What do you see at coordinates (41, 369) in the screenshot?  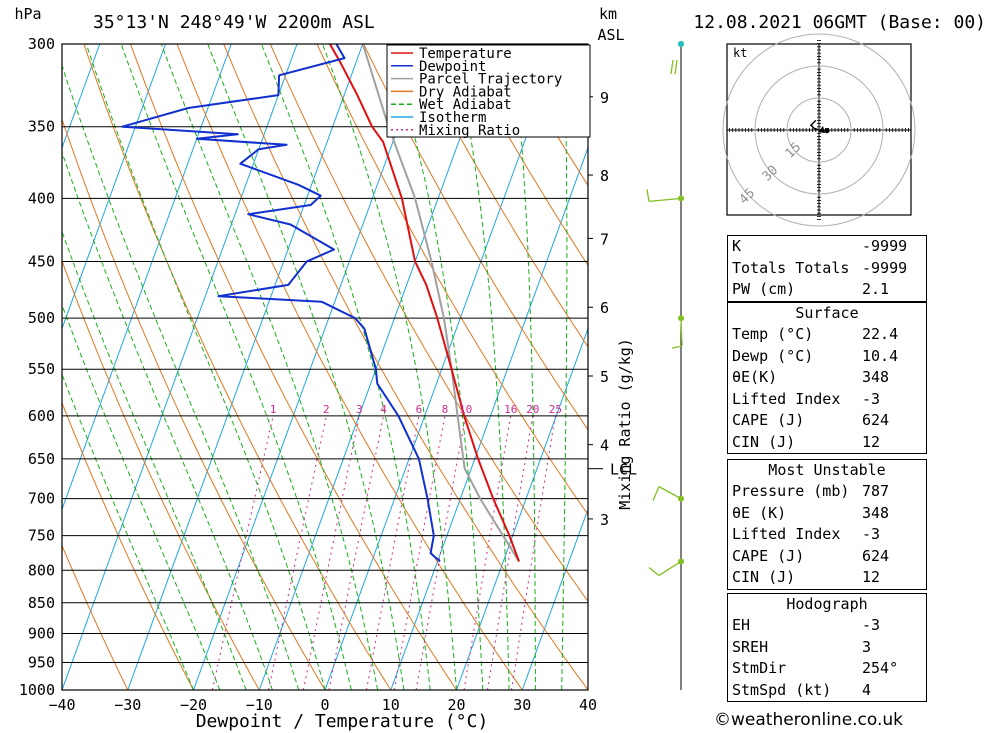 I see `pressure-tick-label: 550` at bounding box center [41, 369].